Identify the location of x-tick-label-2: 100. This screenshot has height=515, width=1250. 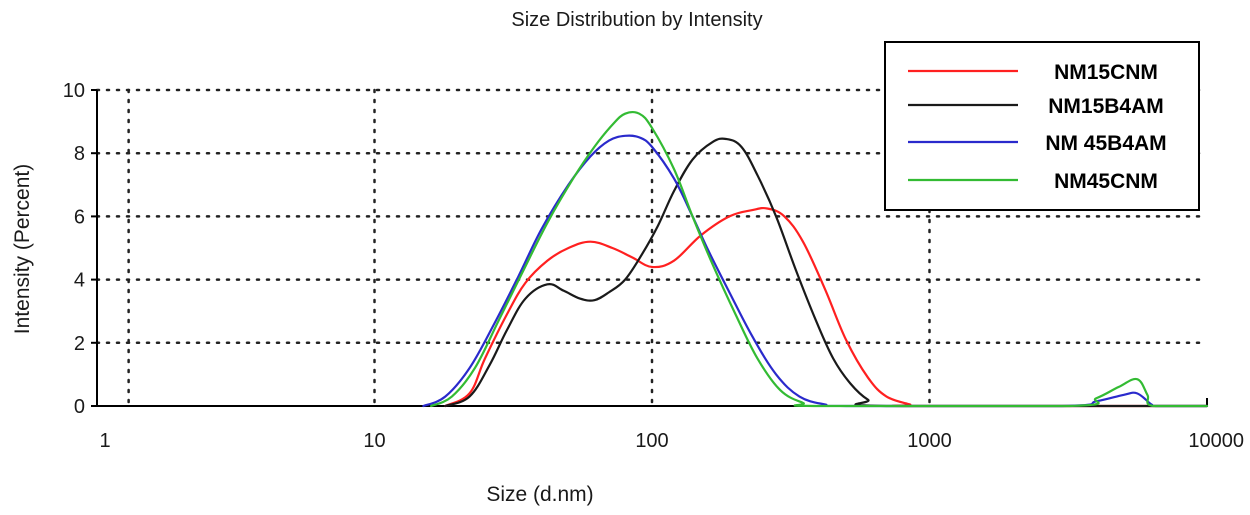
(651, 441).